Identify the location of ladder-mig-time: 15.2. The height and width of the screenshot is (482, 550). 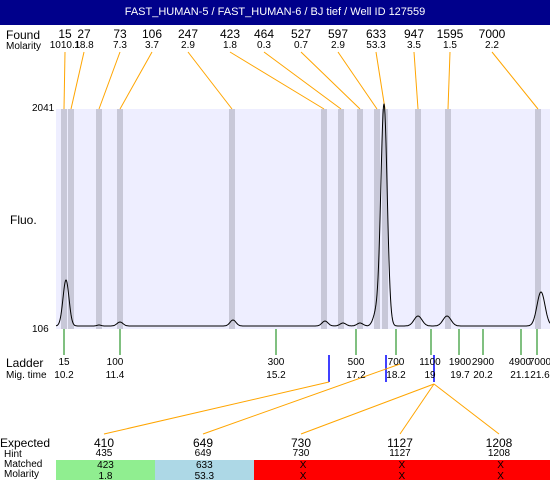
(276, 375).